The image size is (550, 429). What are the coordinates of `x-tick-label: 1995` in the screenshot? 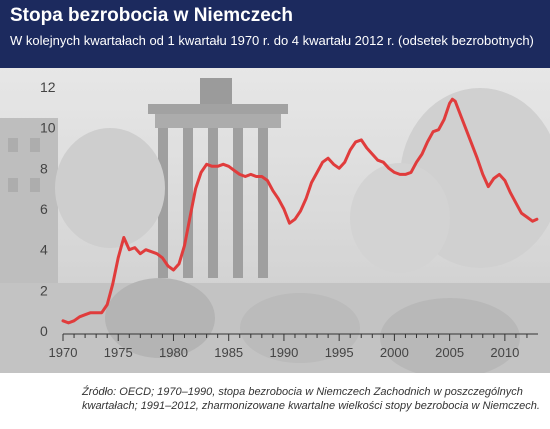 It's located at (339, 352).